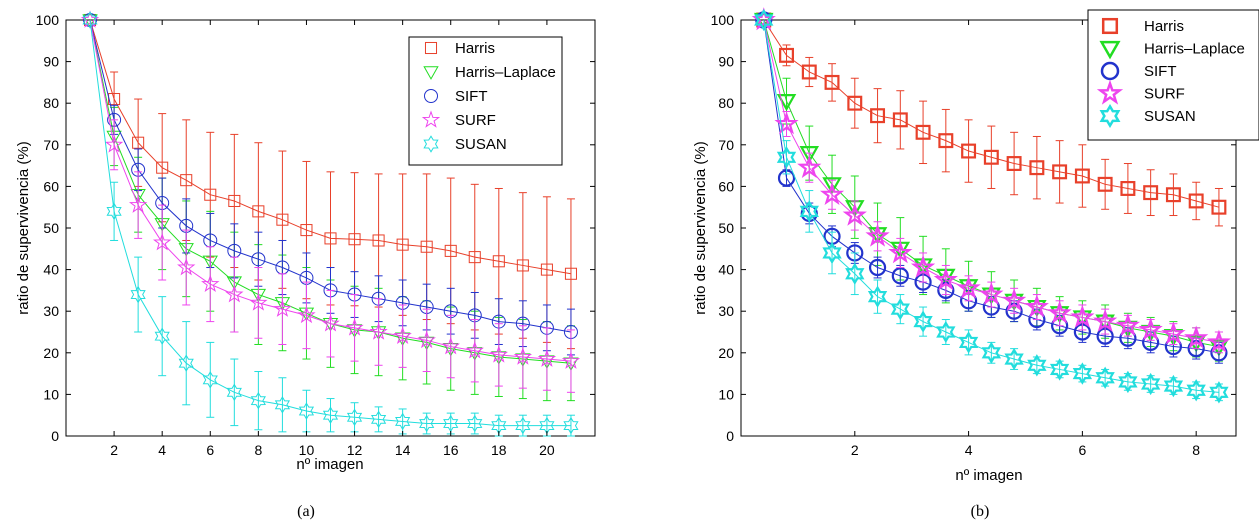  I want to click on y-tick-label-b: 40, so click(726, 270).